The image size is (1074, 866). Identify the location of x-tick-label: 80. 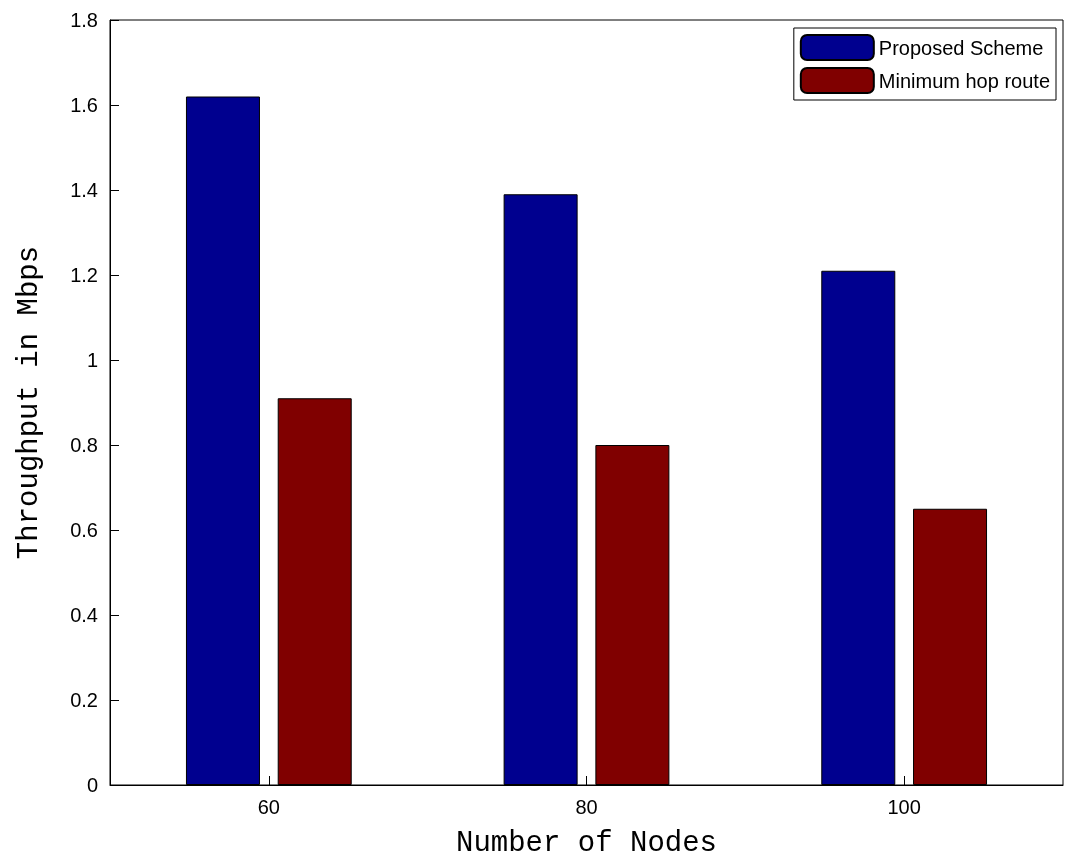
(586, 807).